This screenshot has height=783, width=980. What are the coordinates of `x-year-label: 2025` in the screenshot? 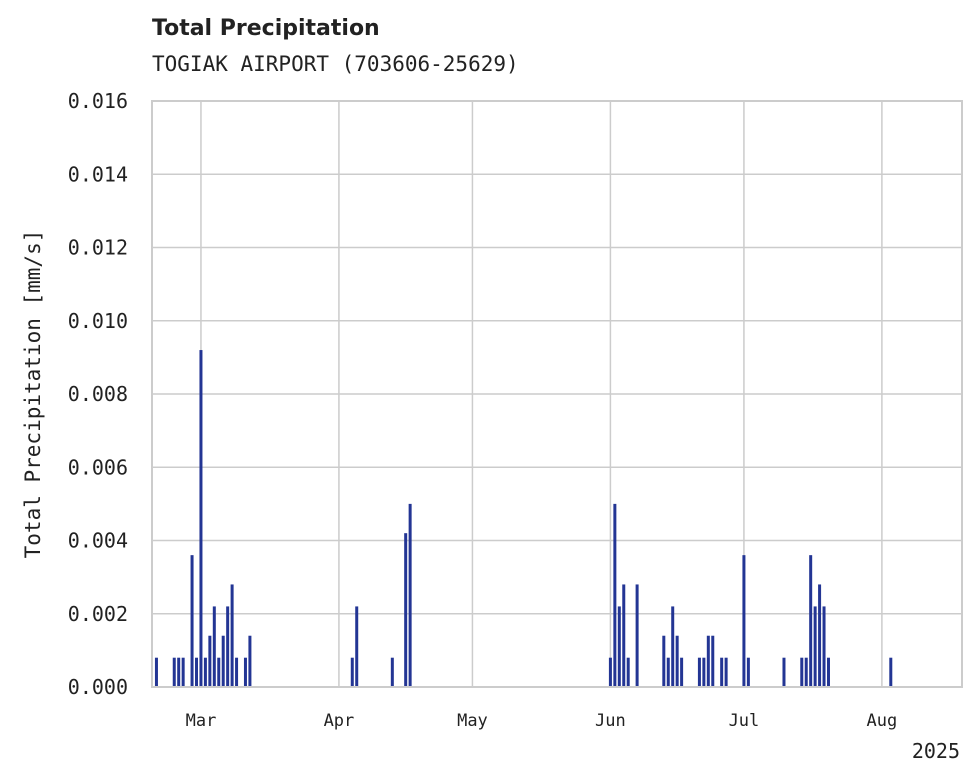 It's located at (936, 751).